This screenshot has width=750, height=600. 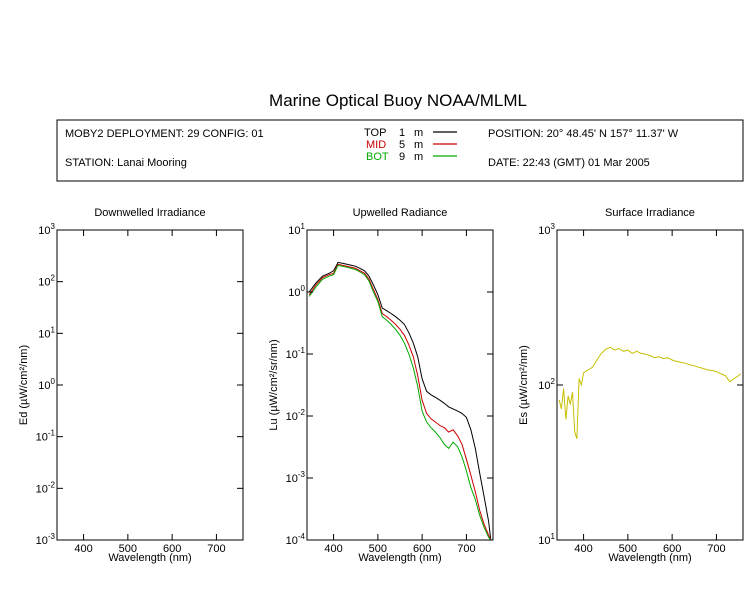 I want to click on figure-title: Marine Optical Buoy NOAA/MLML, so click(x=398, y=100).